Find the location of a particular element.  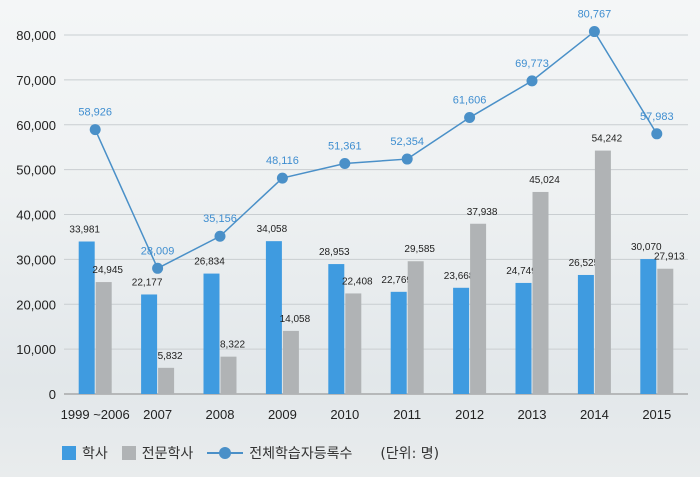

bar-label-associate: 22,408 is located at coordinates (357, 281).